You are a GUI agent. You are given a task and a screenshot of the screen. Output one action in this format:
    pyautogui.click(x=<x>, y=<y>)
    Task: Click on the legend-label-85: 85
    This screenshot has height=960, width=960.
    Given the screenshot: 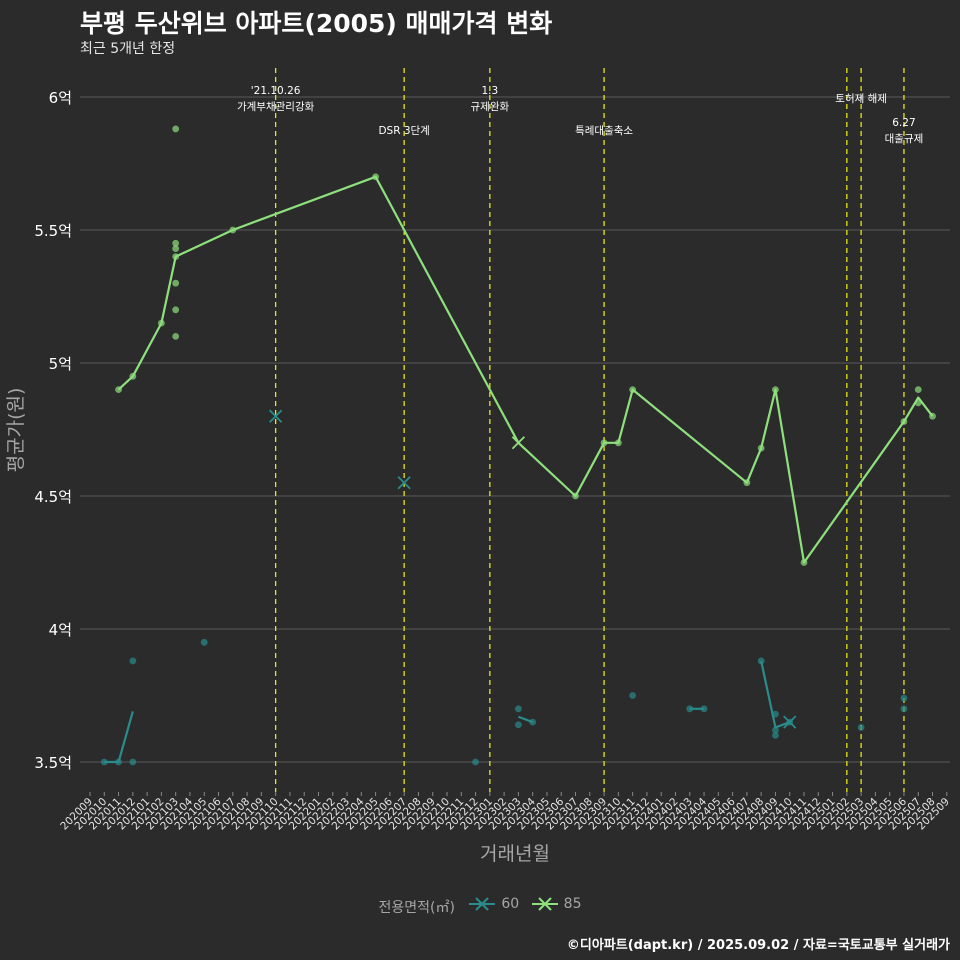 What is the action you would take?
    pyautogui.click(x=572, y=904)
    